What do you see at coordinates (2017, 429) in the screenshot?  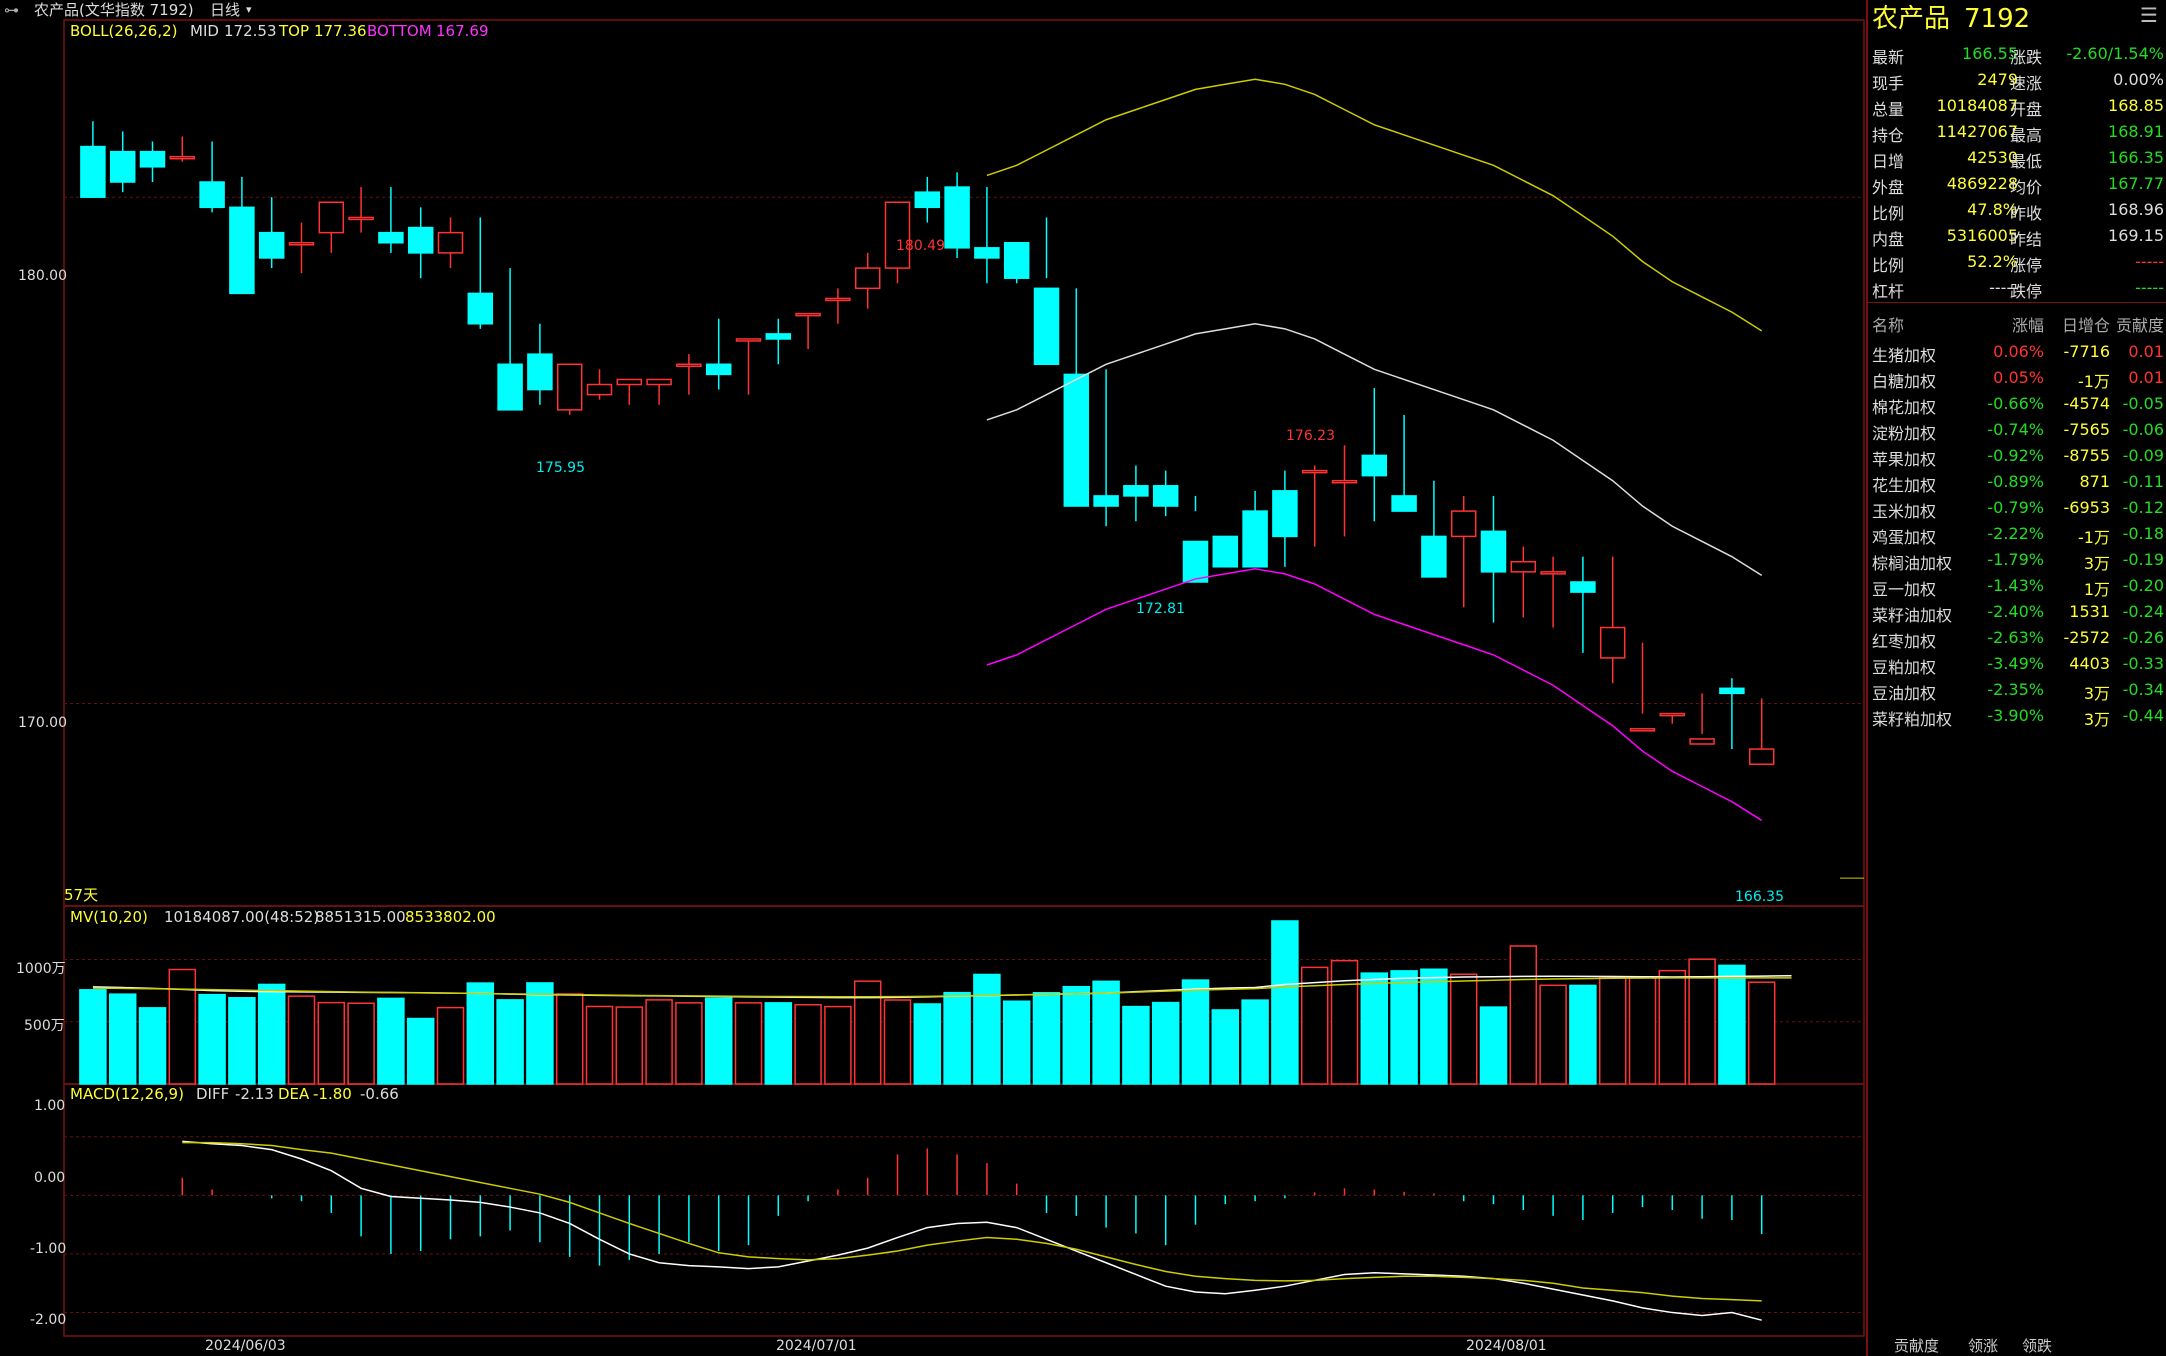 I see `list-item: 淀粉加权 -0.74% -7565 -0.06` at bounding box center [2017, 429].